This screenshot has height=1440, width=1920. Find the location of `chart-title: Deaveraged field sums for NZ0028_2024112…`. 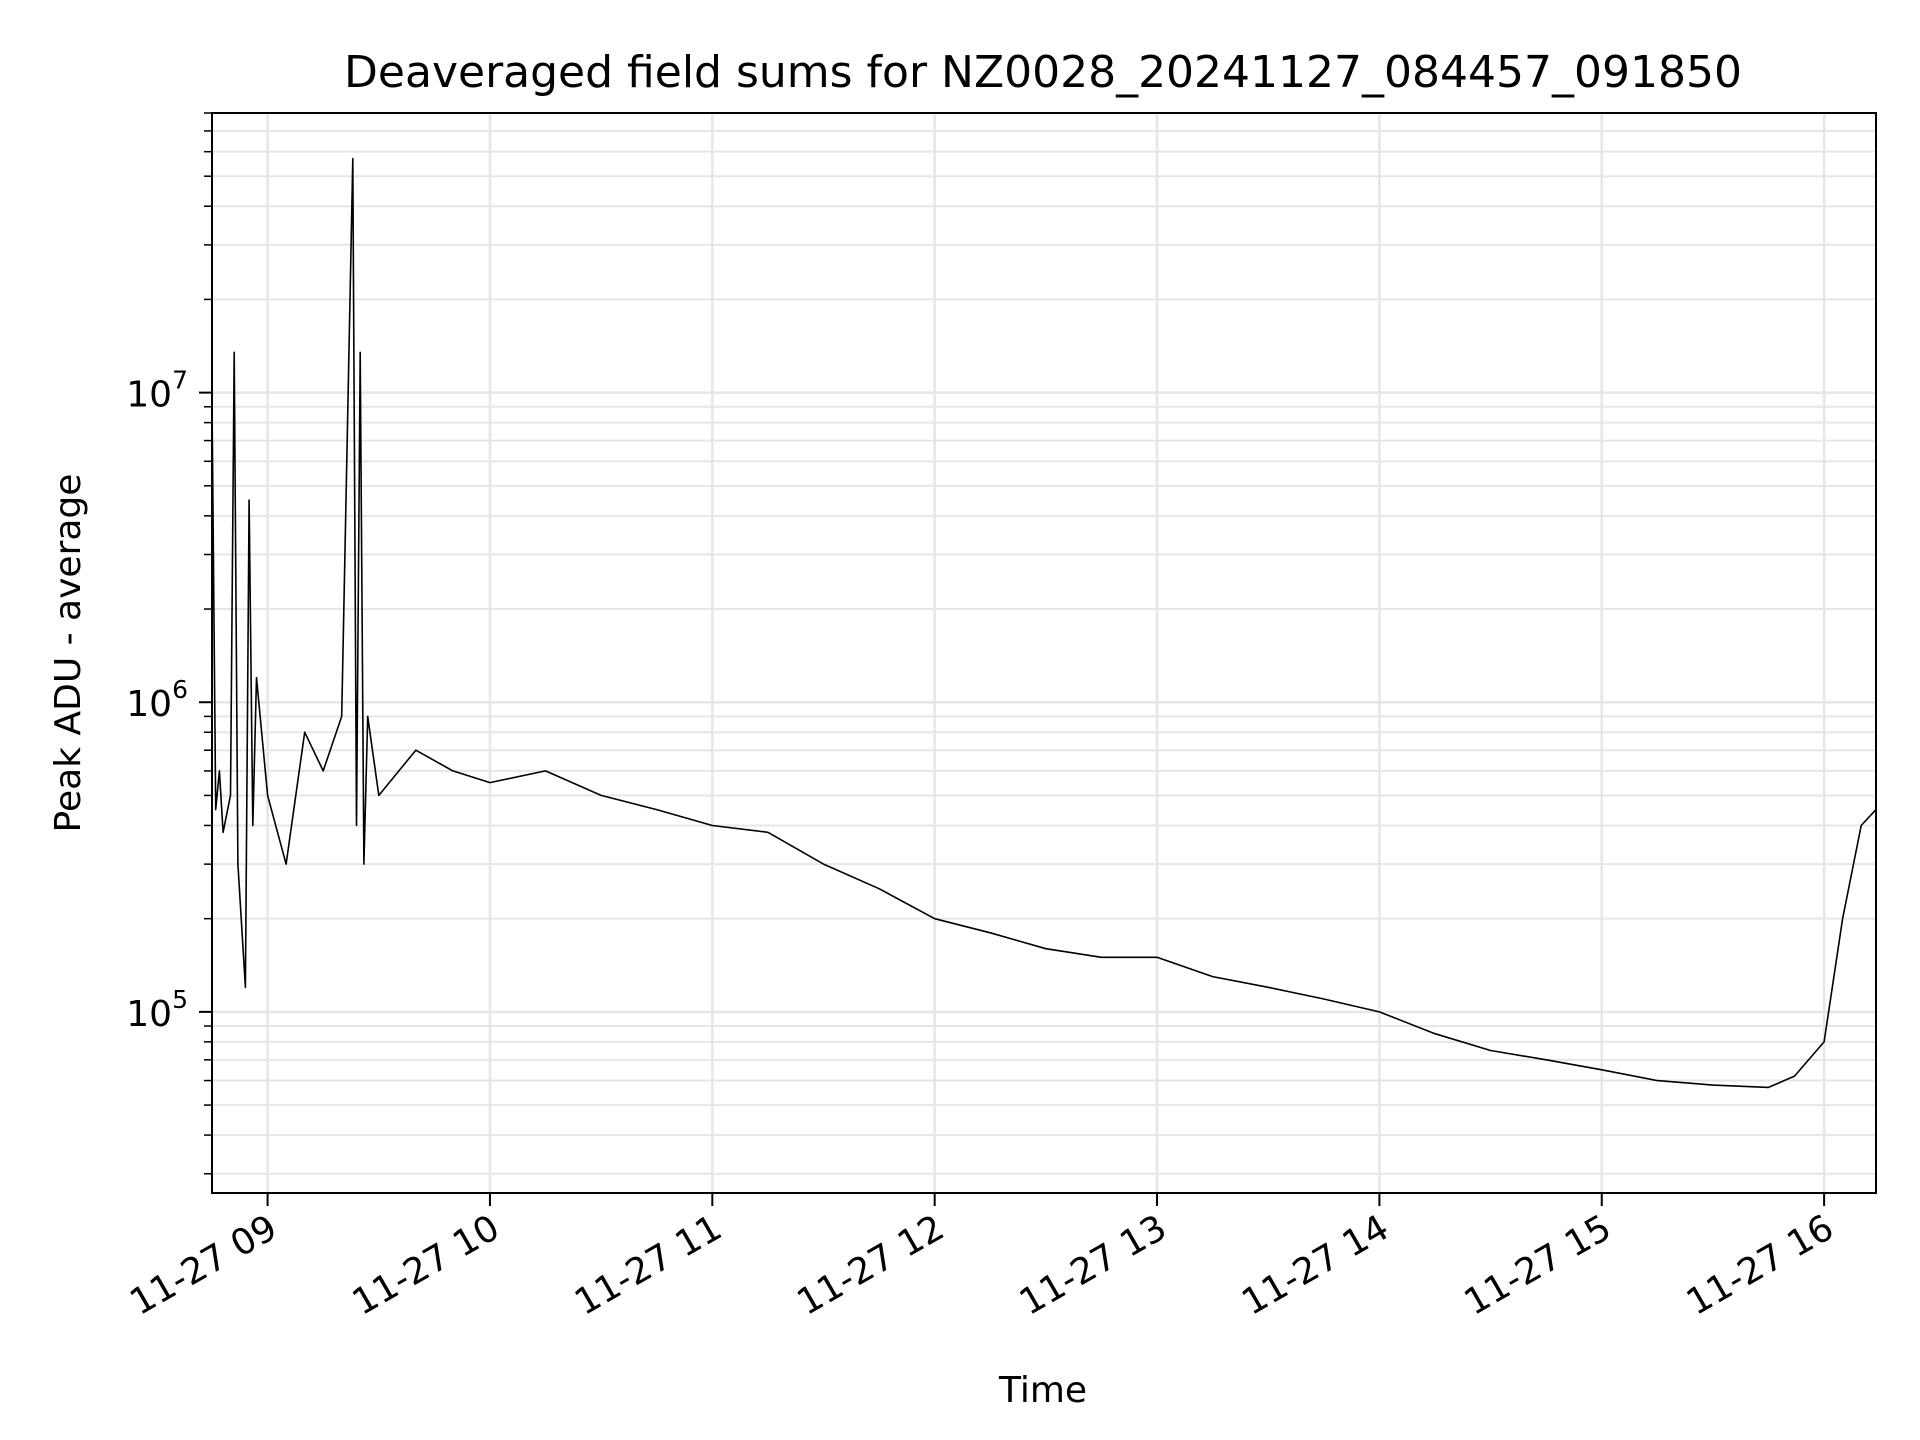

chart-title: Deaveraged field sums for NZ0028_2024112… is located at coordinates (1043, 72).